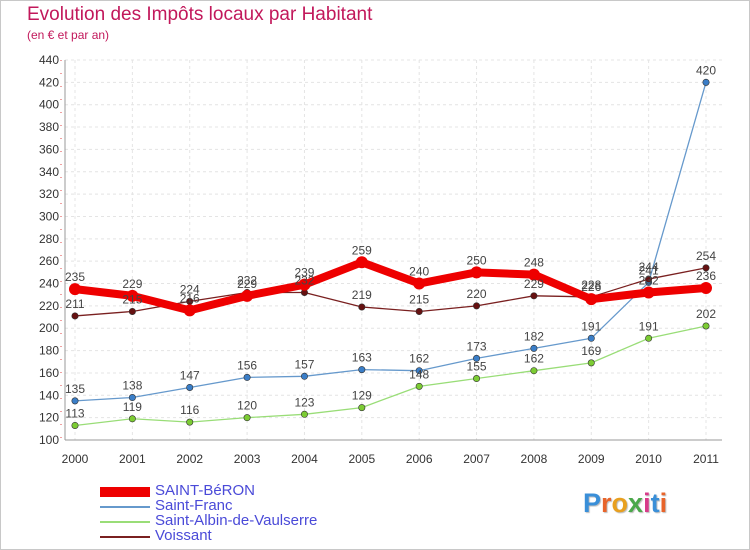 This screenshot has width=750, height=550. Describe the element at coordinates (477, 260) in the screenshot. I see `data-label: 250` at that location.